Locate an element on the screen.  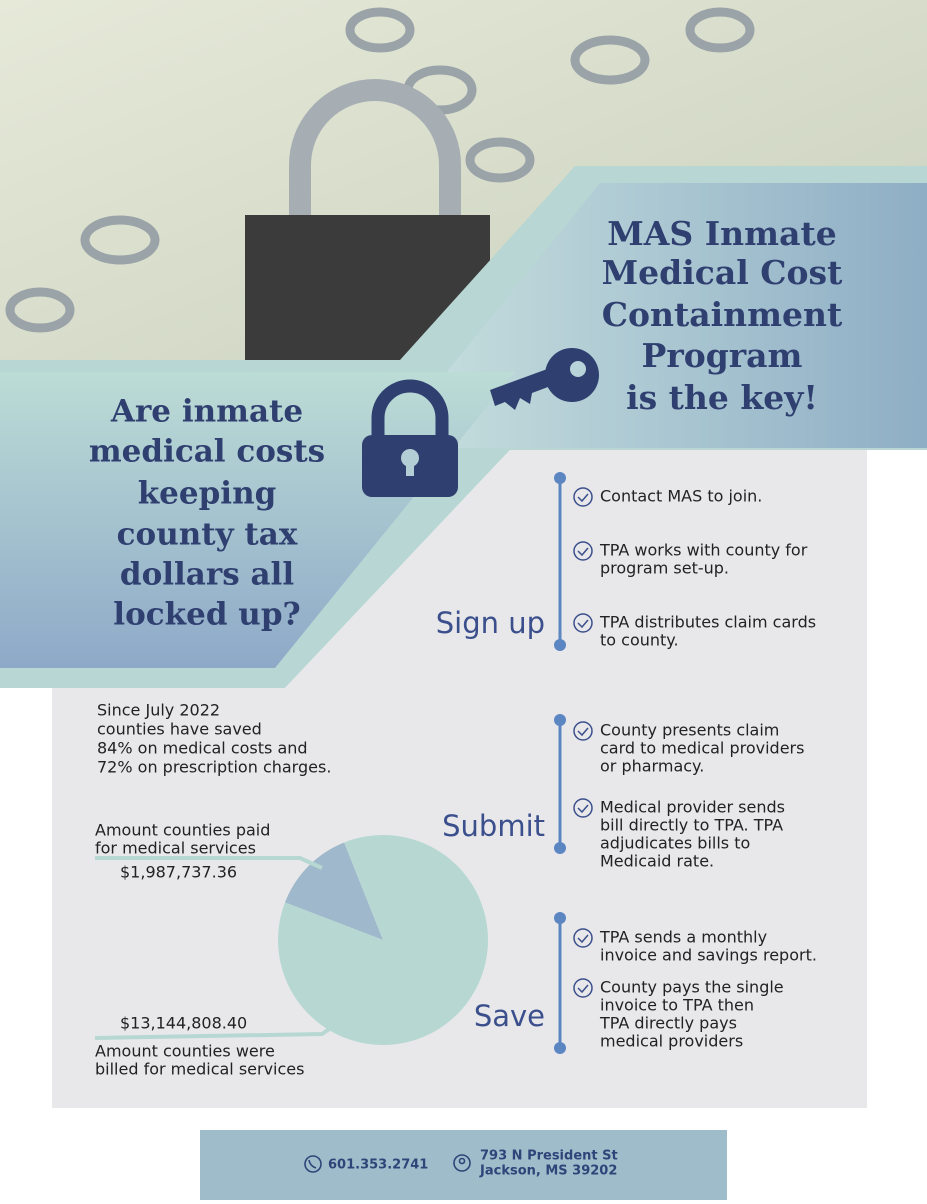
step-text: adjudicates bills to is located at coordinates (675, 843).